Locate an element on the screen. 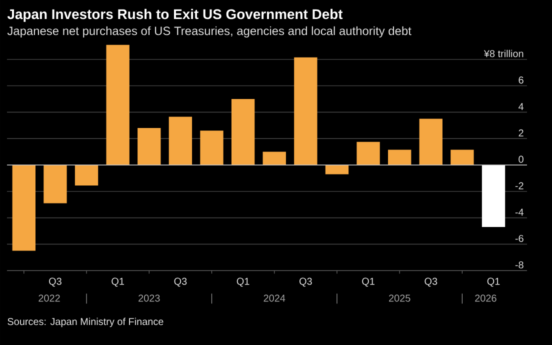 The image size is (552, 345). text: 2022 is located at coordinates (49, 298).